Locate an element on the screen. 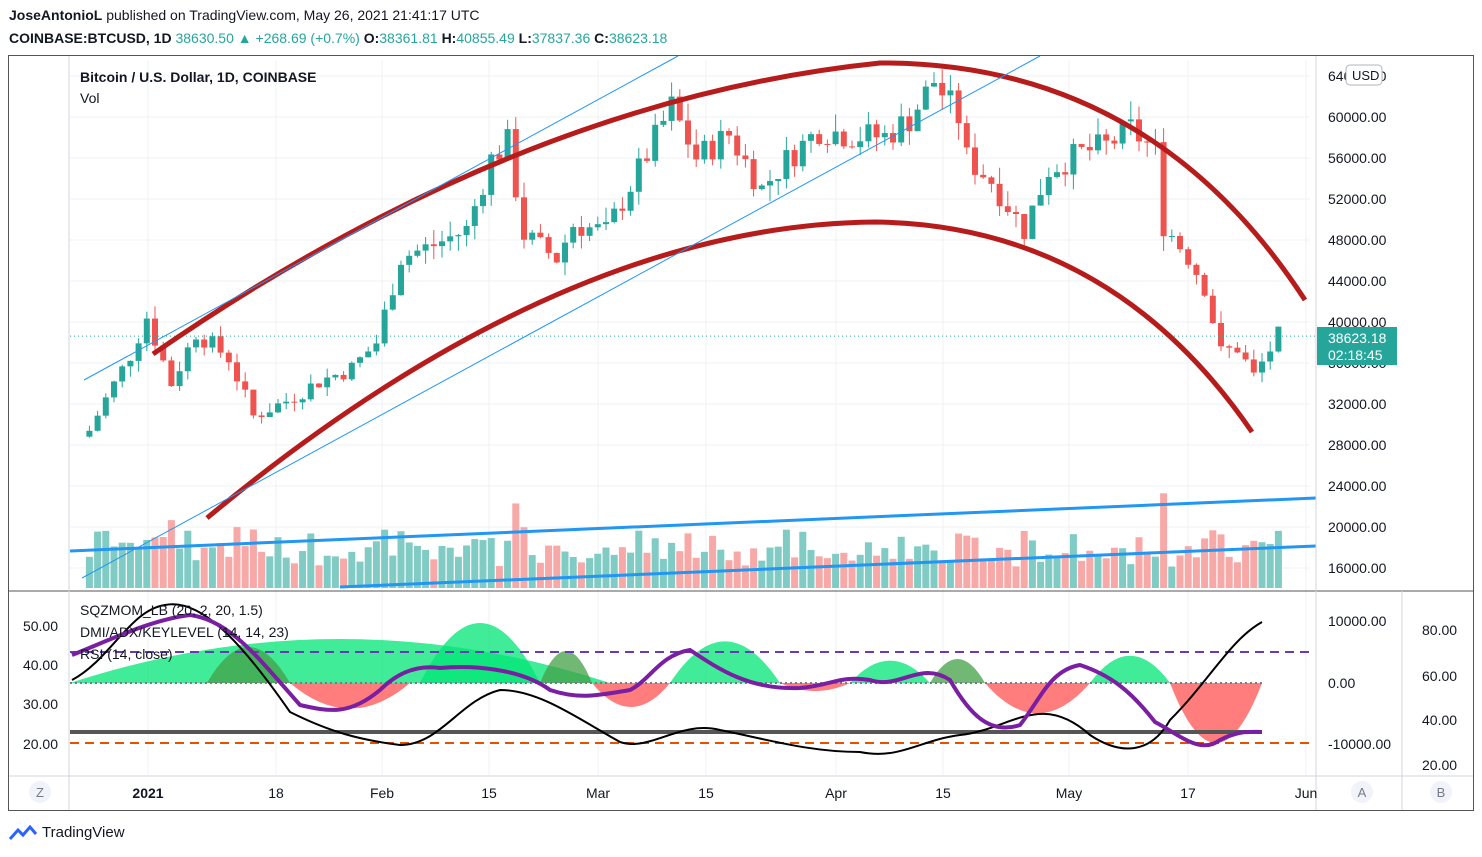 Image resolution: width=1482 pixels, height=857 pixels. last-price-badge-price: 38623.18 is located at coordinates (1357, 338).